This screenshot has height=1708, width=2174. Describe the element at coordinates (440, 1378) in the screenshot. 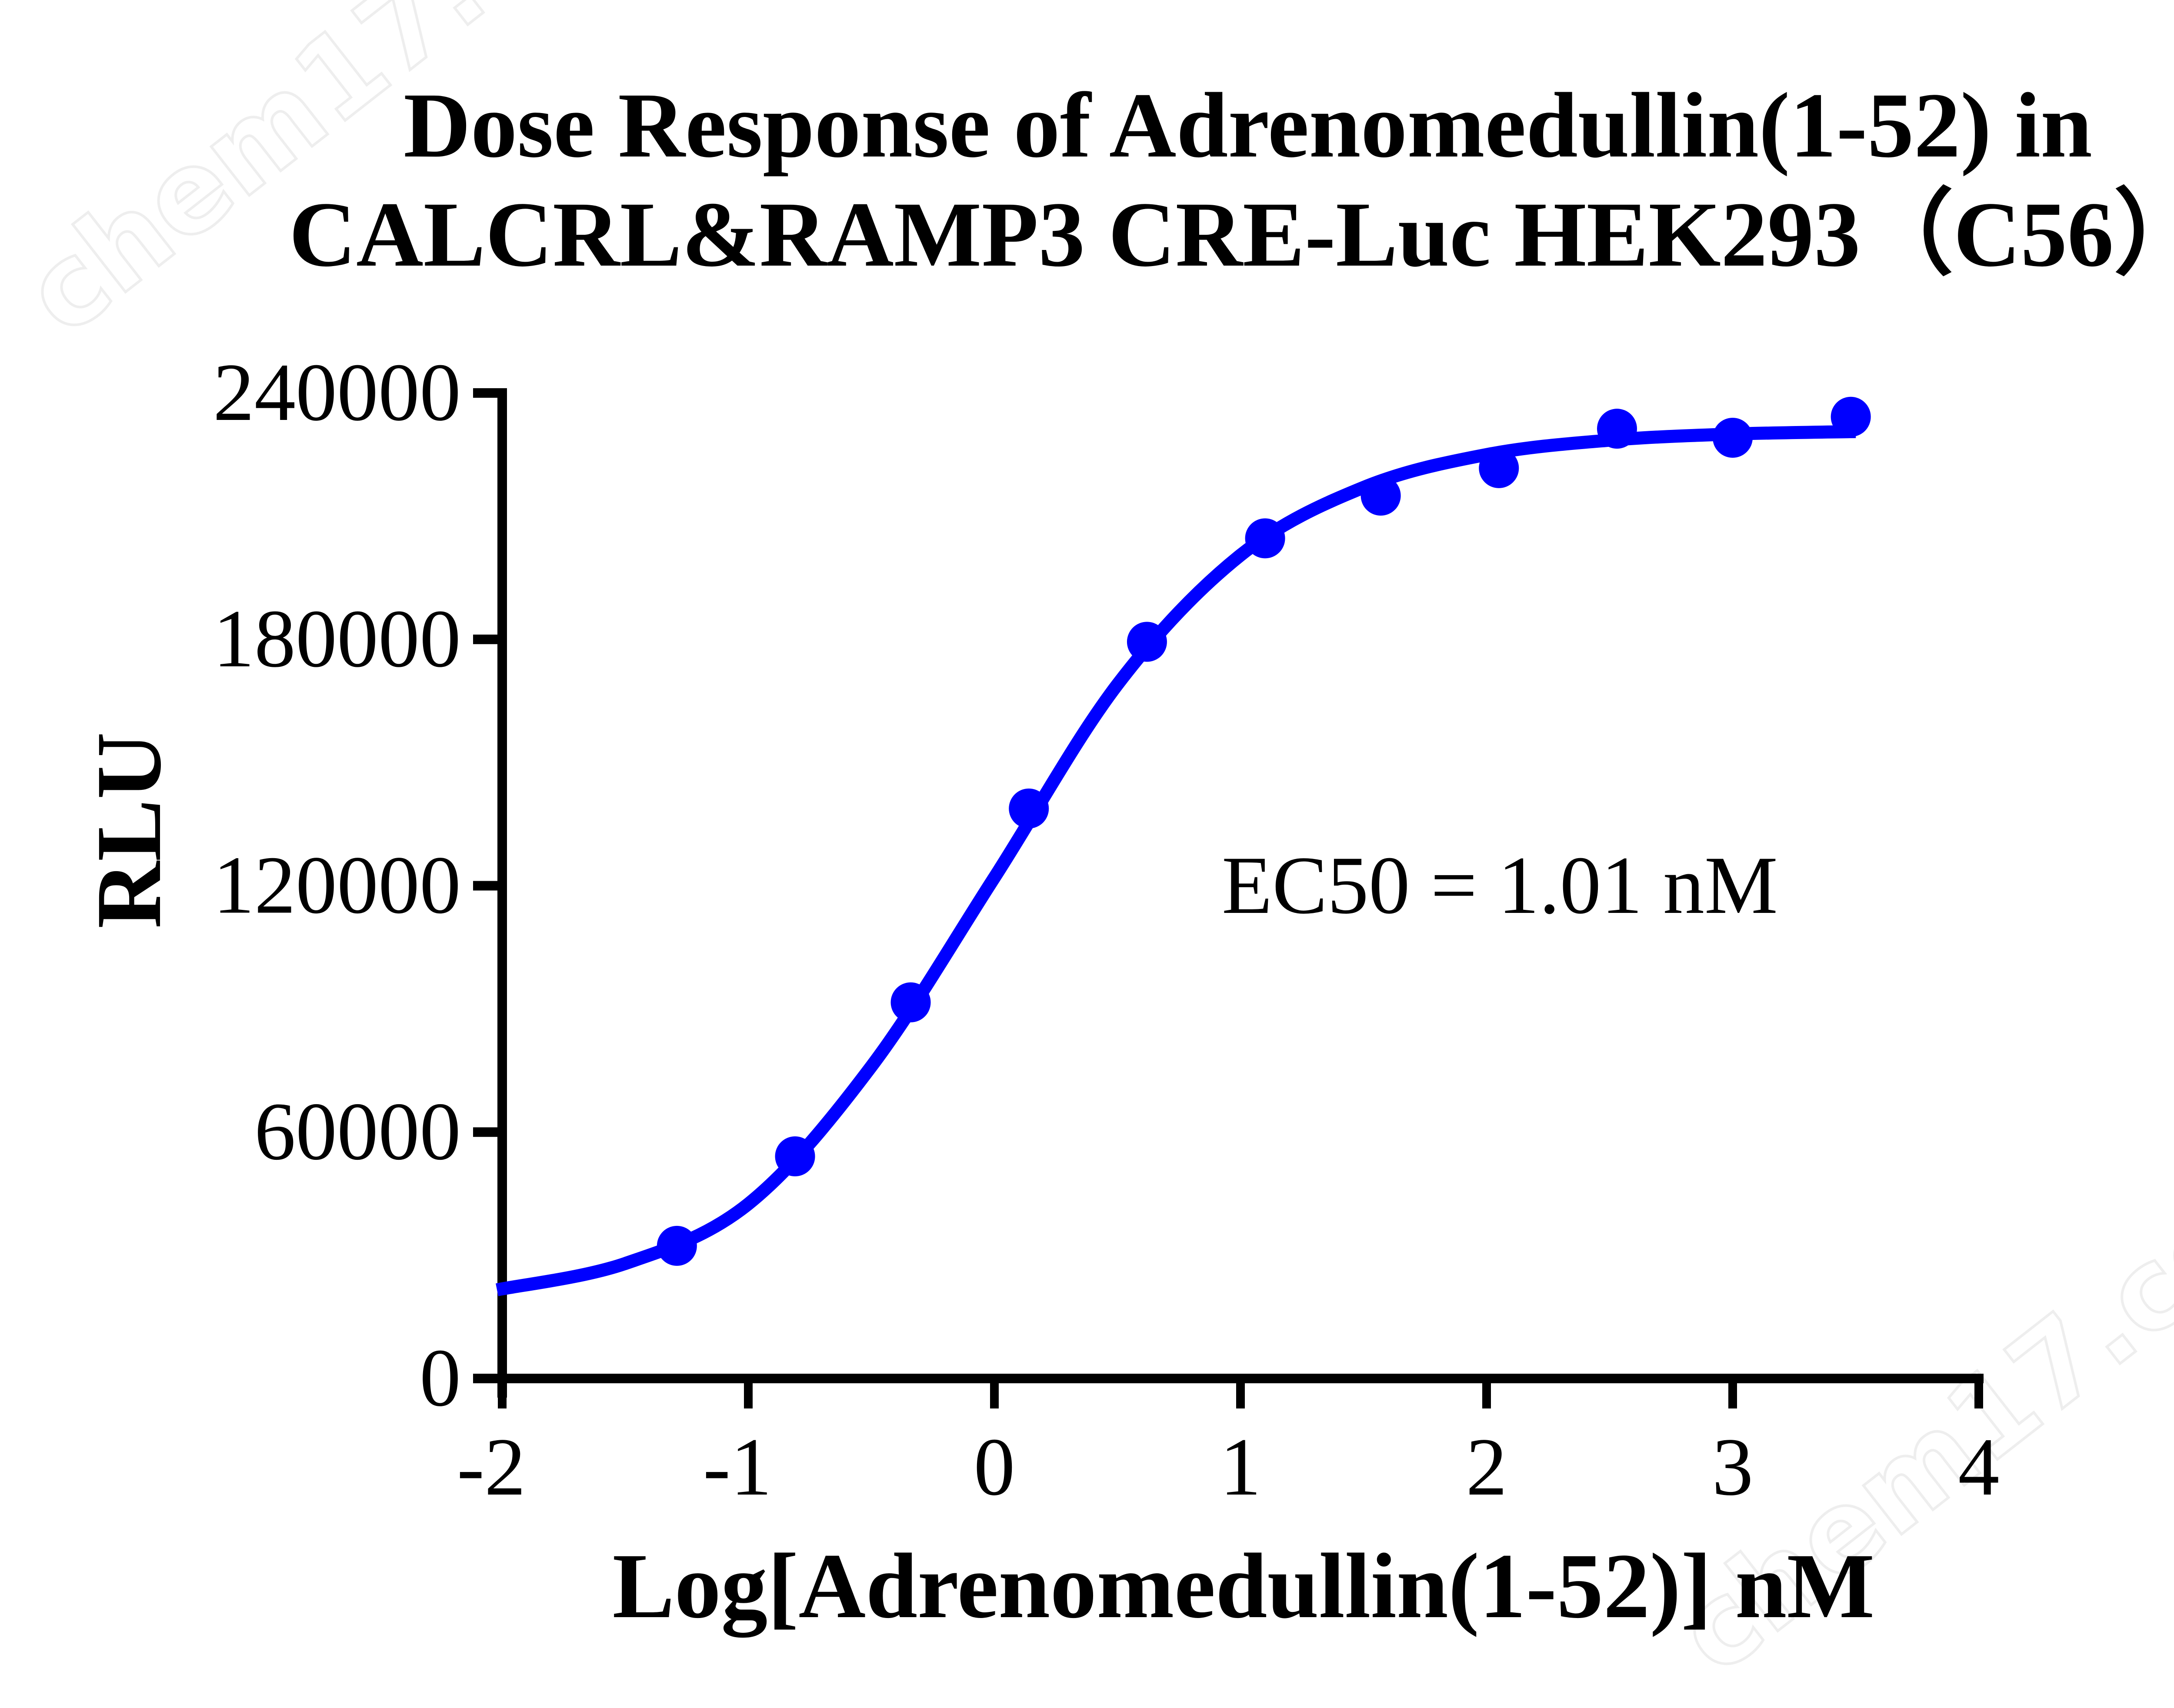

I see `y-tick-label: 0` at that location.